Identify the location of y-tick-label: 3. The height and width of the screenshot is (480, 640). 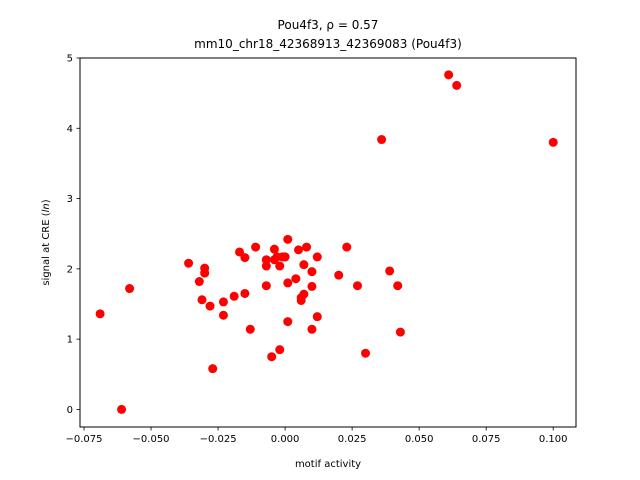
(70, 199).